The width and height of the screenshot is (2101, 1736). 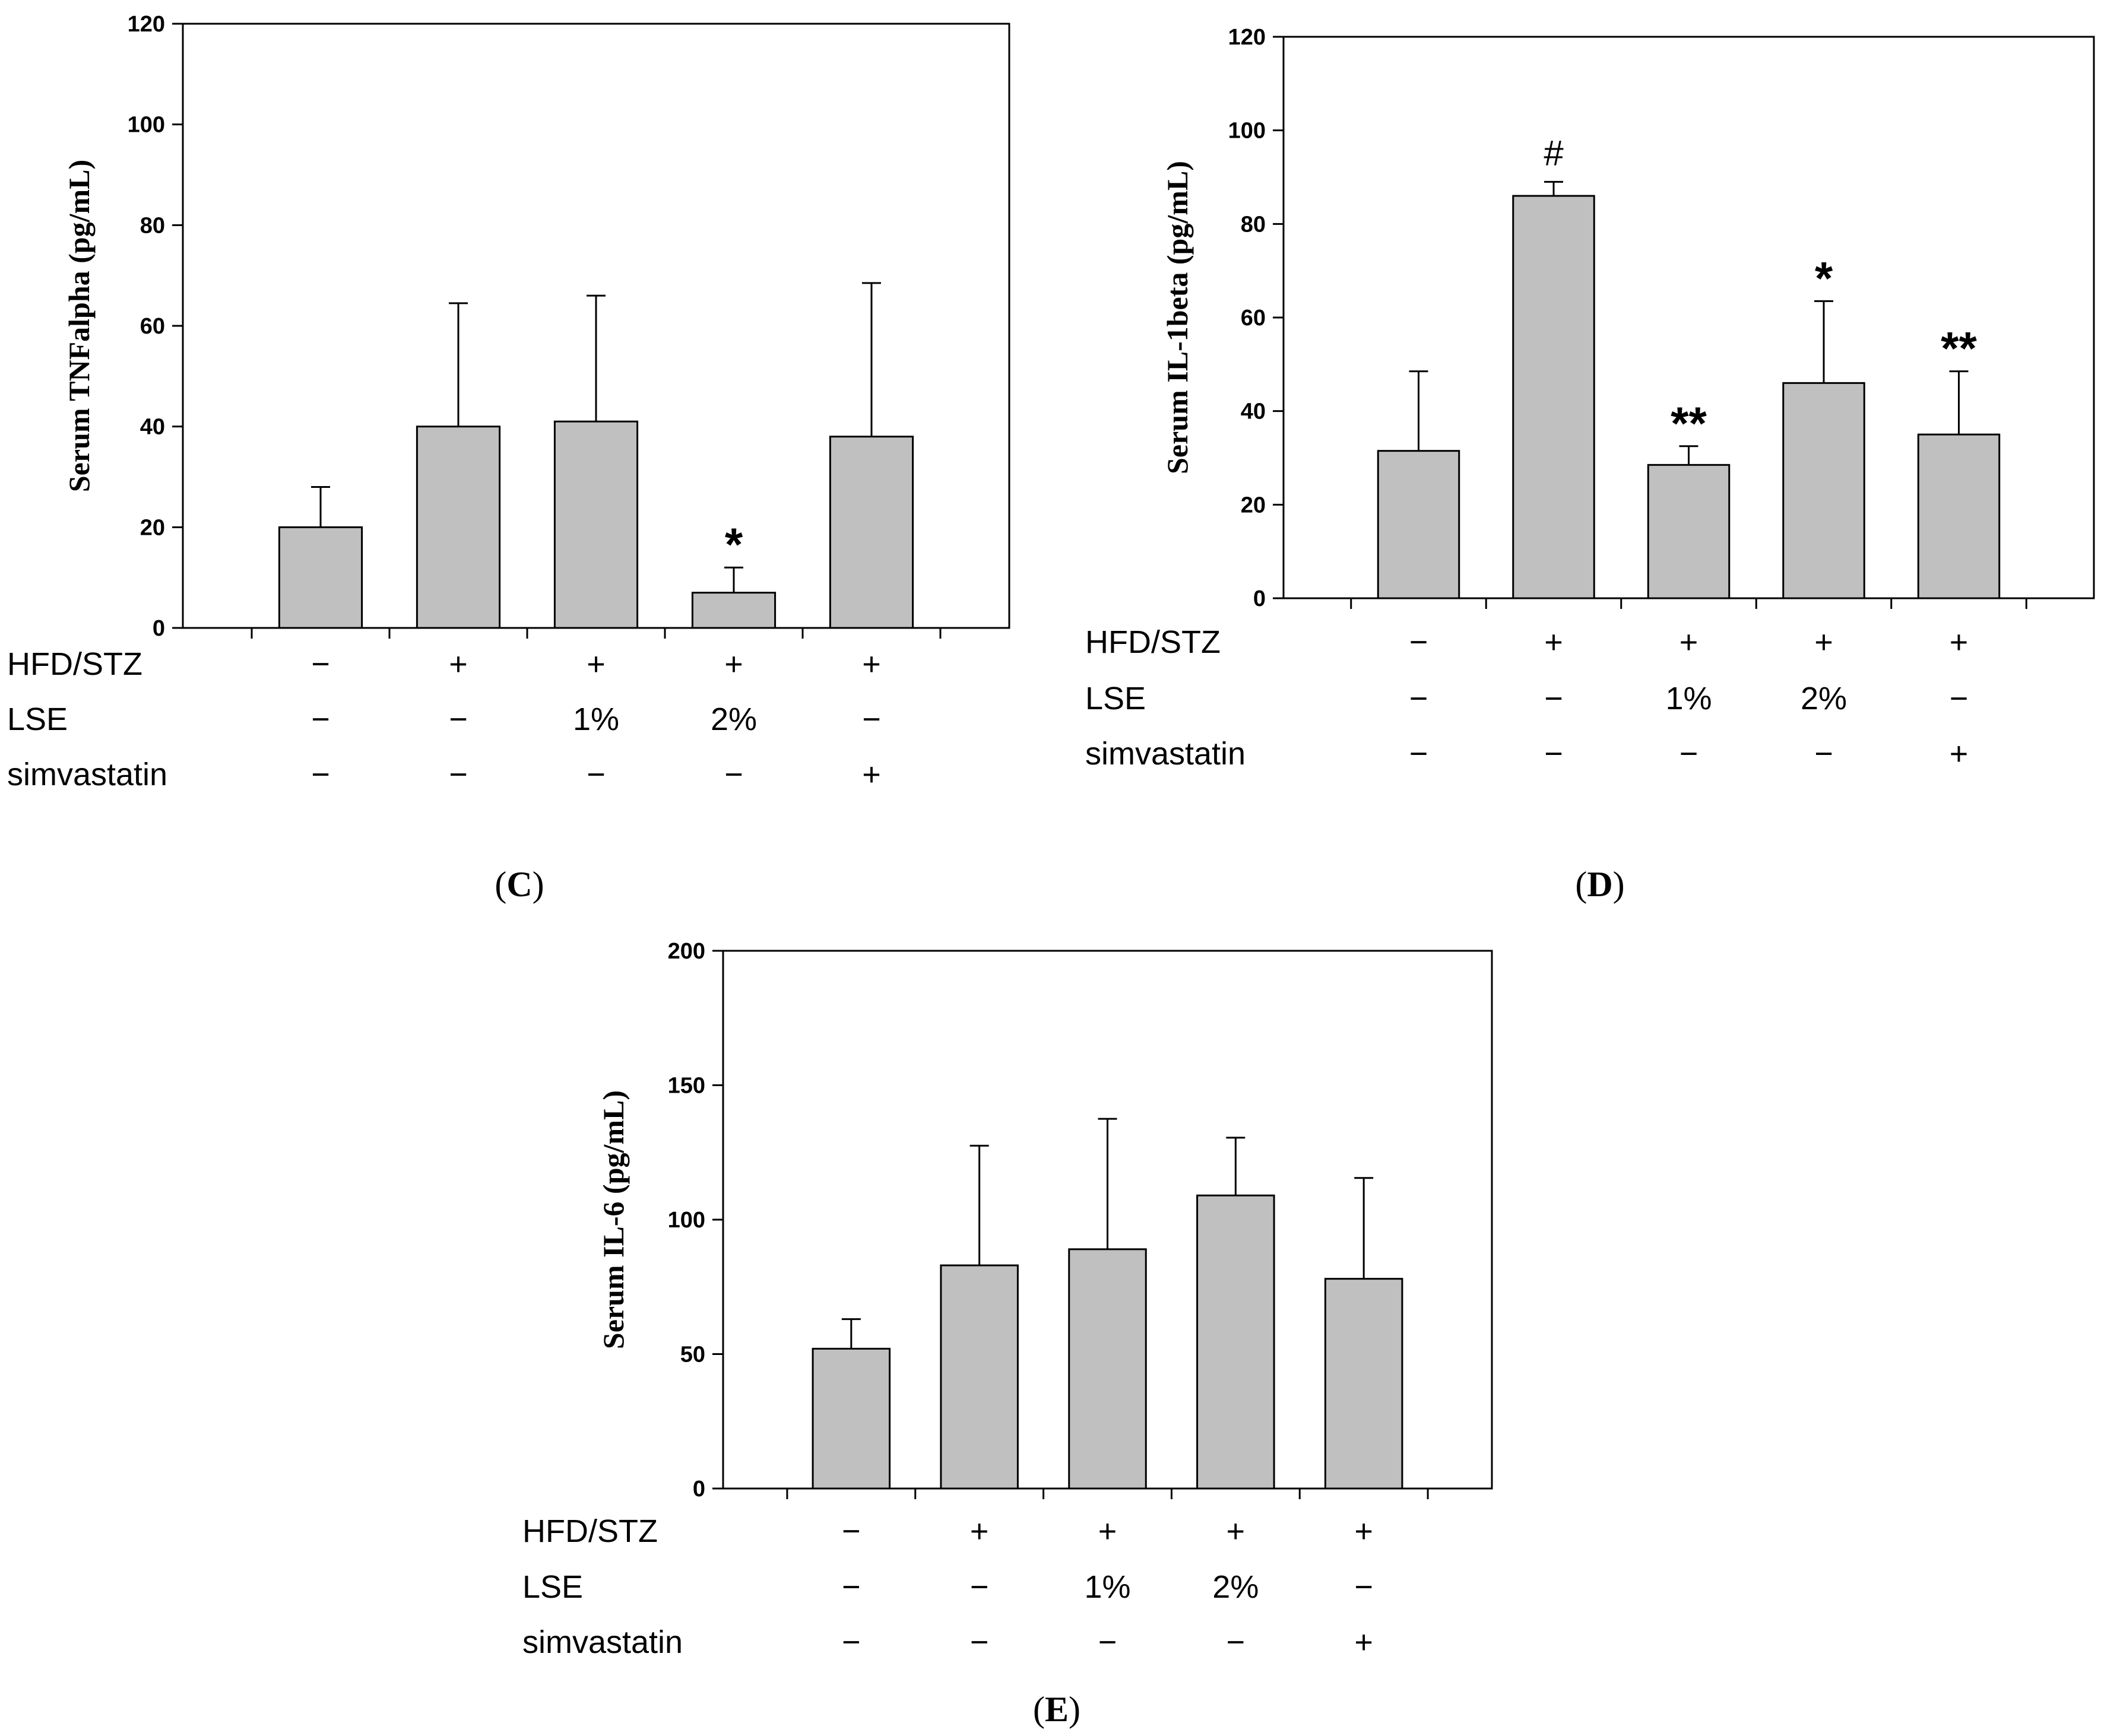 What do you see at coordinates (1959, 348) in the screenshot?
I see `d-significance-5: **` at bounding box center [1959, 348].